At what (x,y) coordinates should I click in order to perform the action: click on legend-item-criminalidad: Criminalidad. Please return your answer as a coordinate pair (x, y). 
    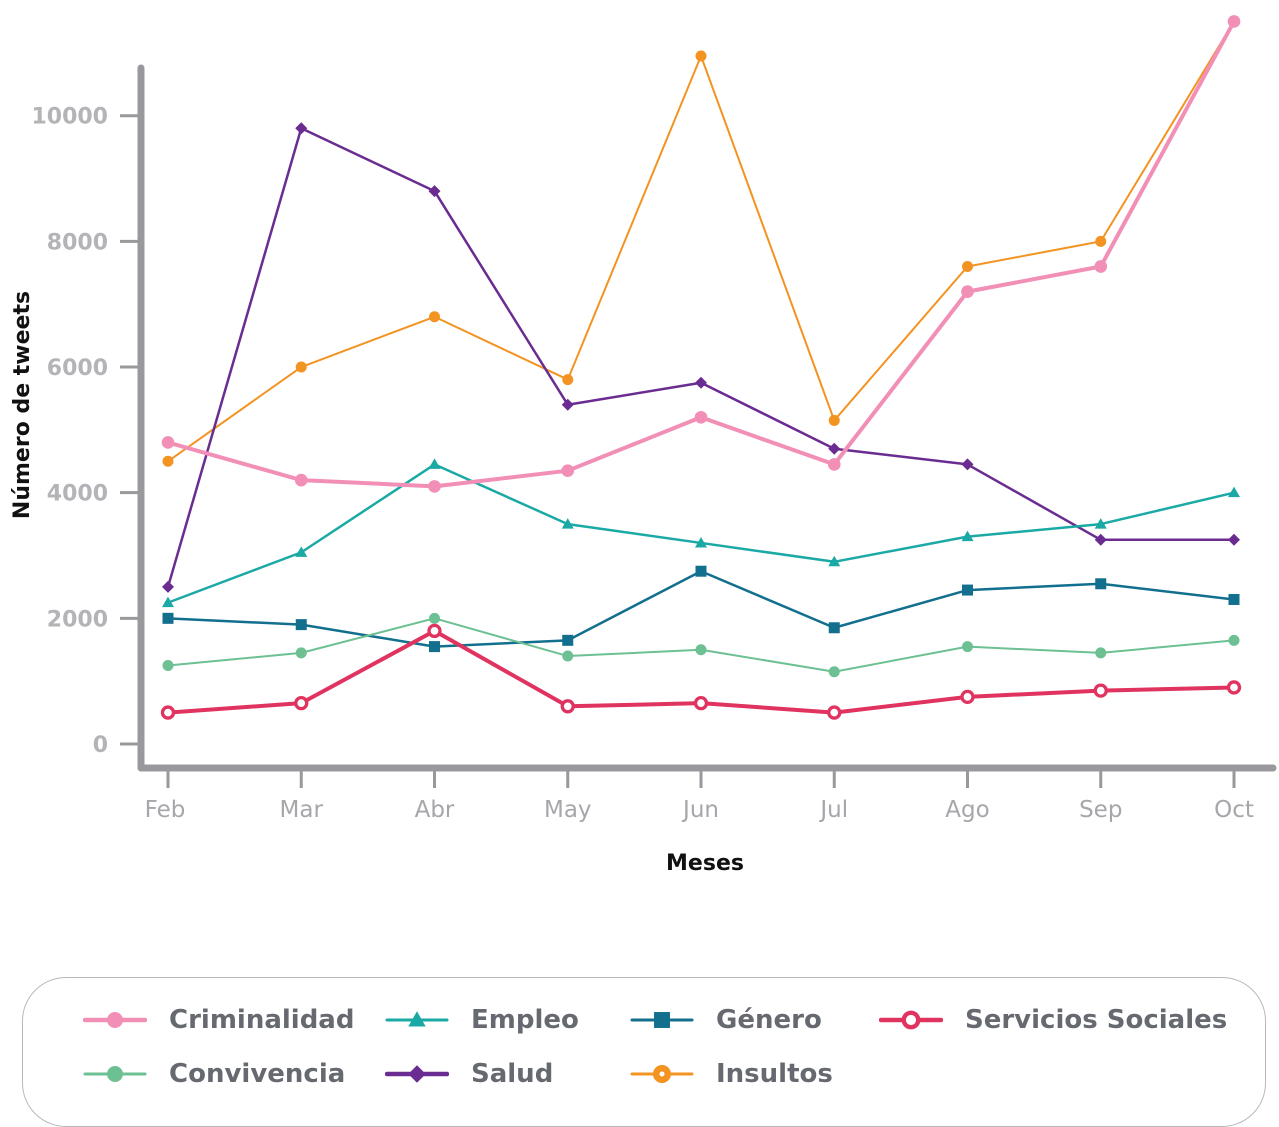
    Looking at the image, I should click on (218, 1020).